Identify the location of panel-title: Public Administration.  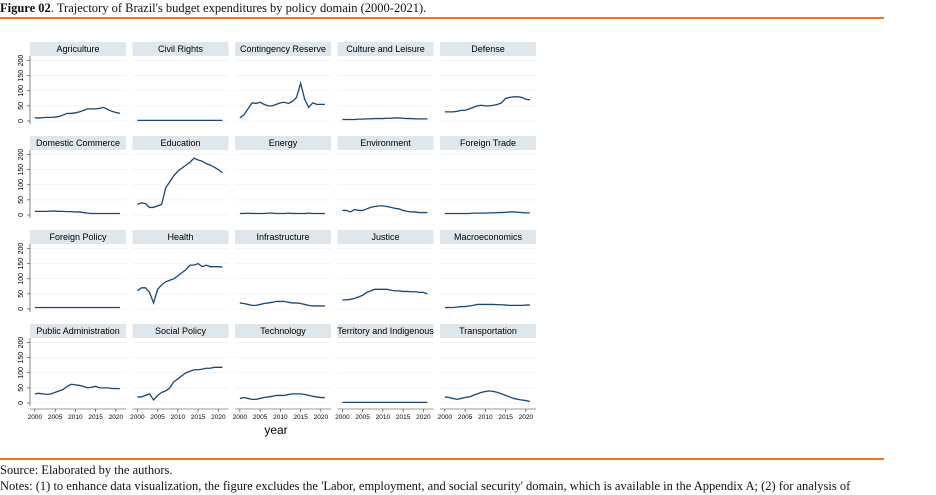
(78, 331).